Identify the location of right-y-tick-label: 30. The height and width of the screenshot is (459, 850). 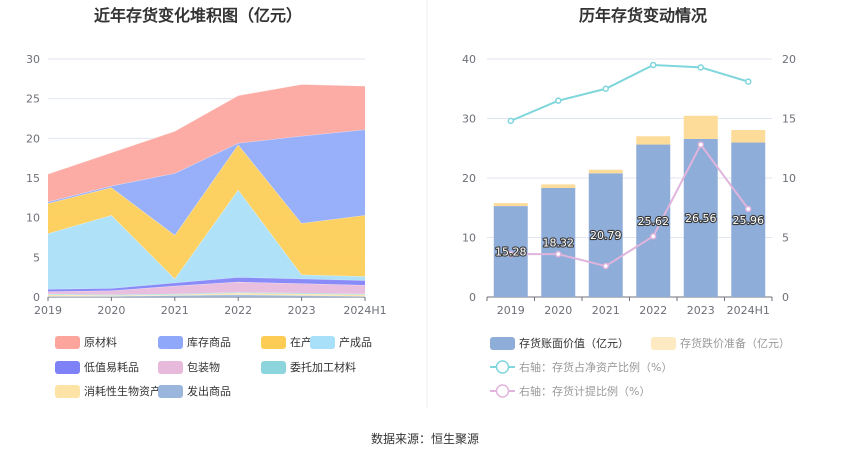
(469, 119).